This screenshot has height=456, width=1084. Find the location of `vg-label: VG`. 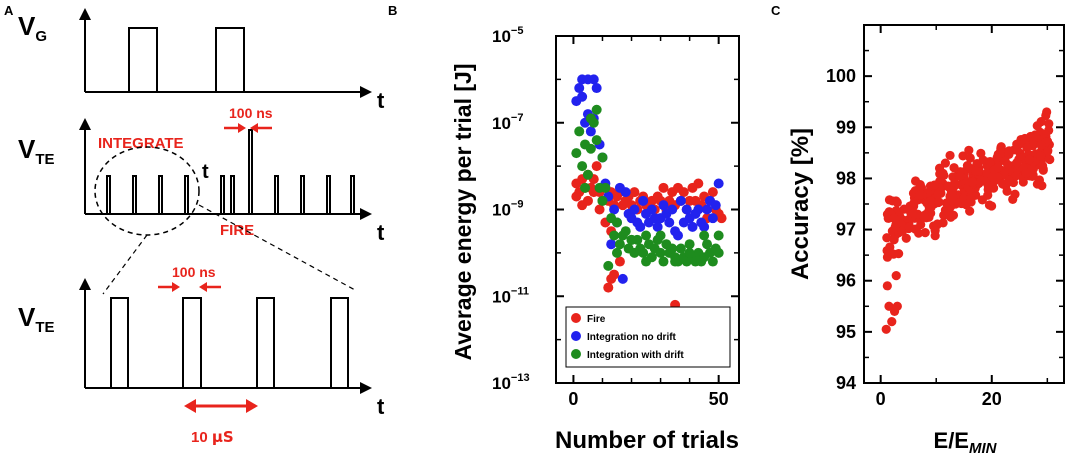

vg-label: VG is located at coordinates (32, 28).